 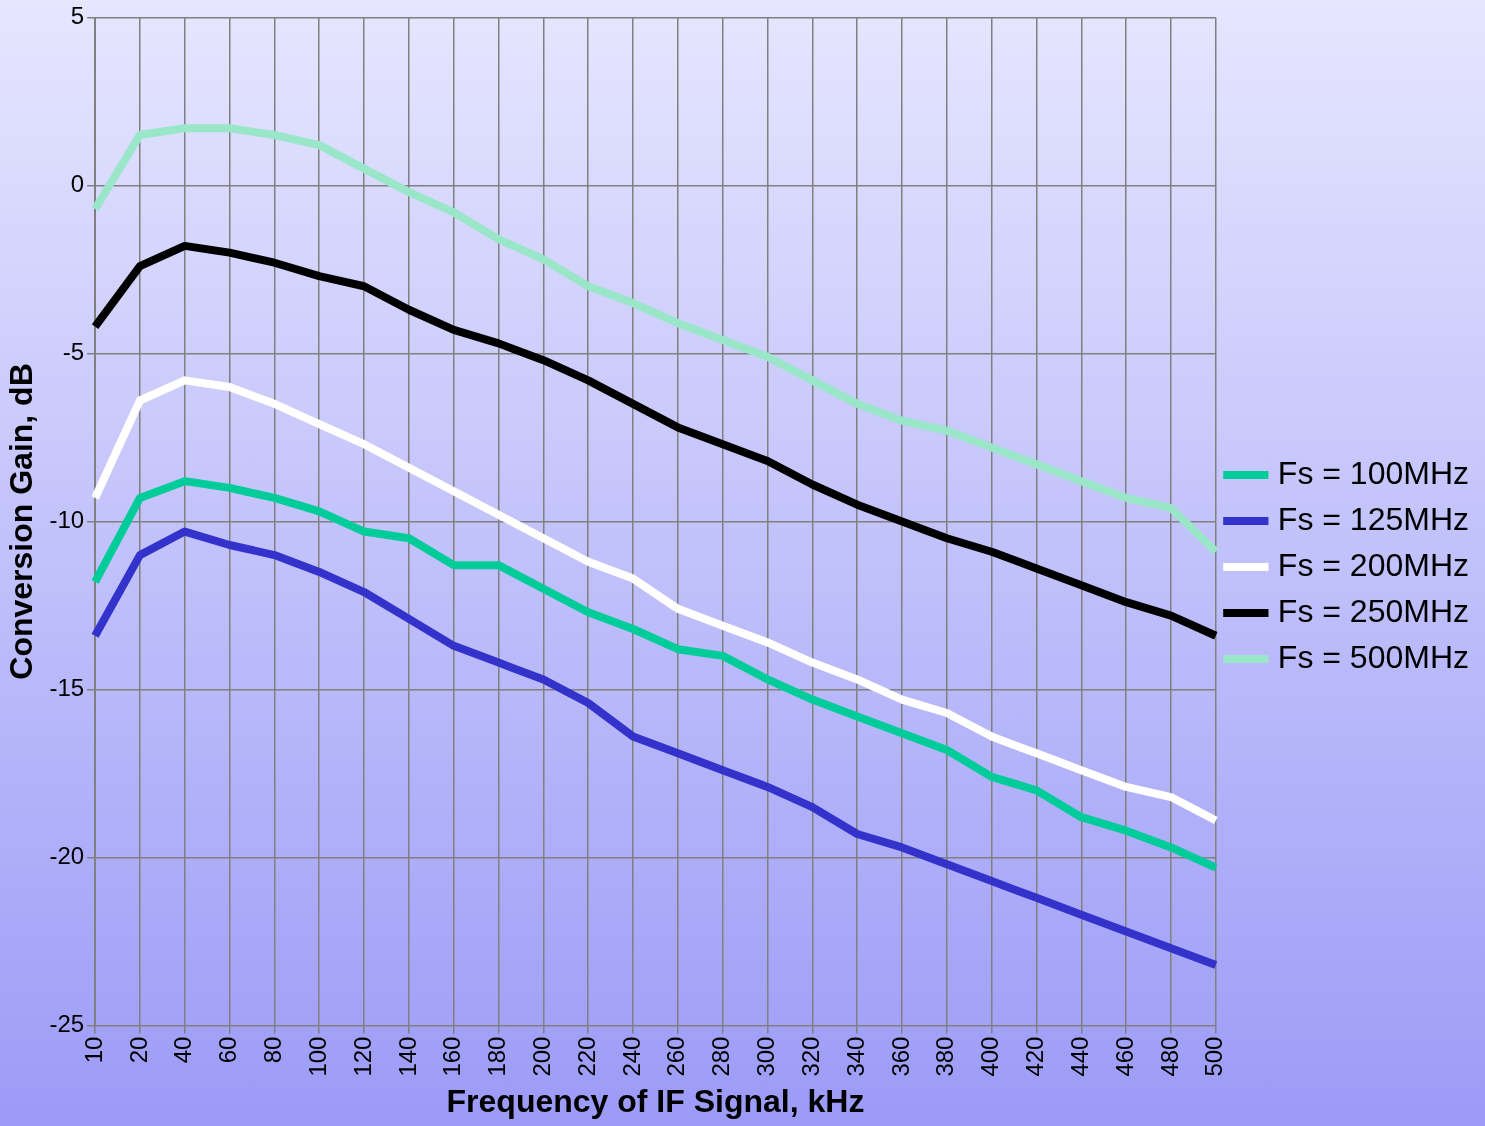 I want to click on legend-label: Fs = 100MHz, so click(x=1373, y=472).